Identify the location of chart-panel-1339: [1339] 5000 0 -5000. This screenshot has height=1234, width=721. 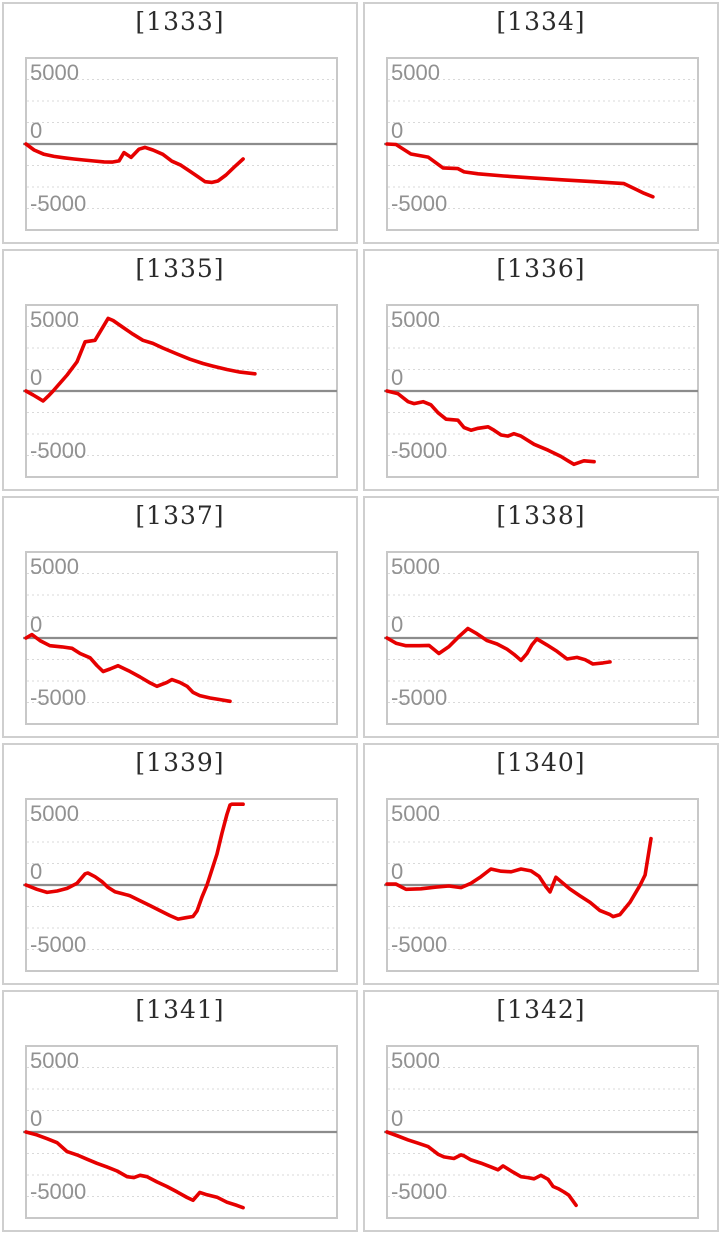
(180, 864).